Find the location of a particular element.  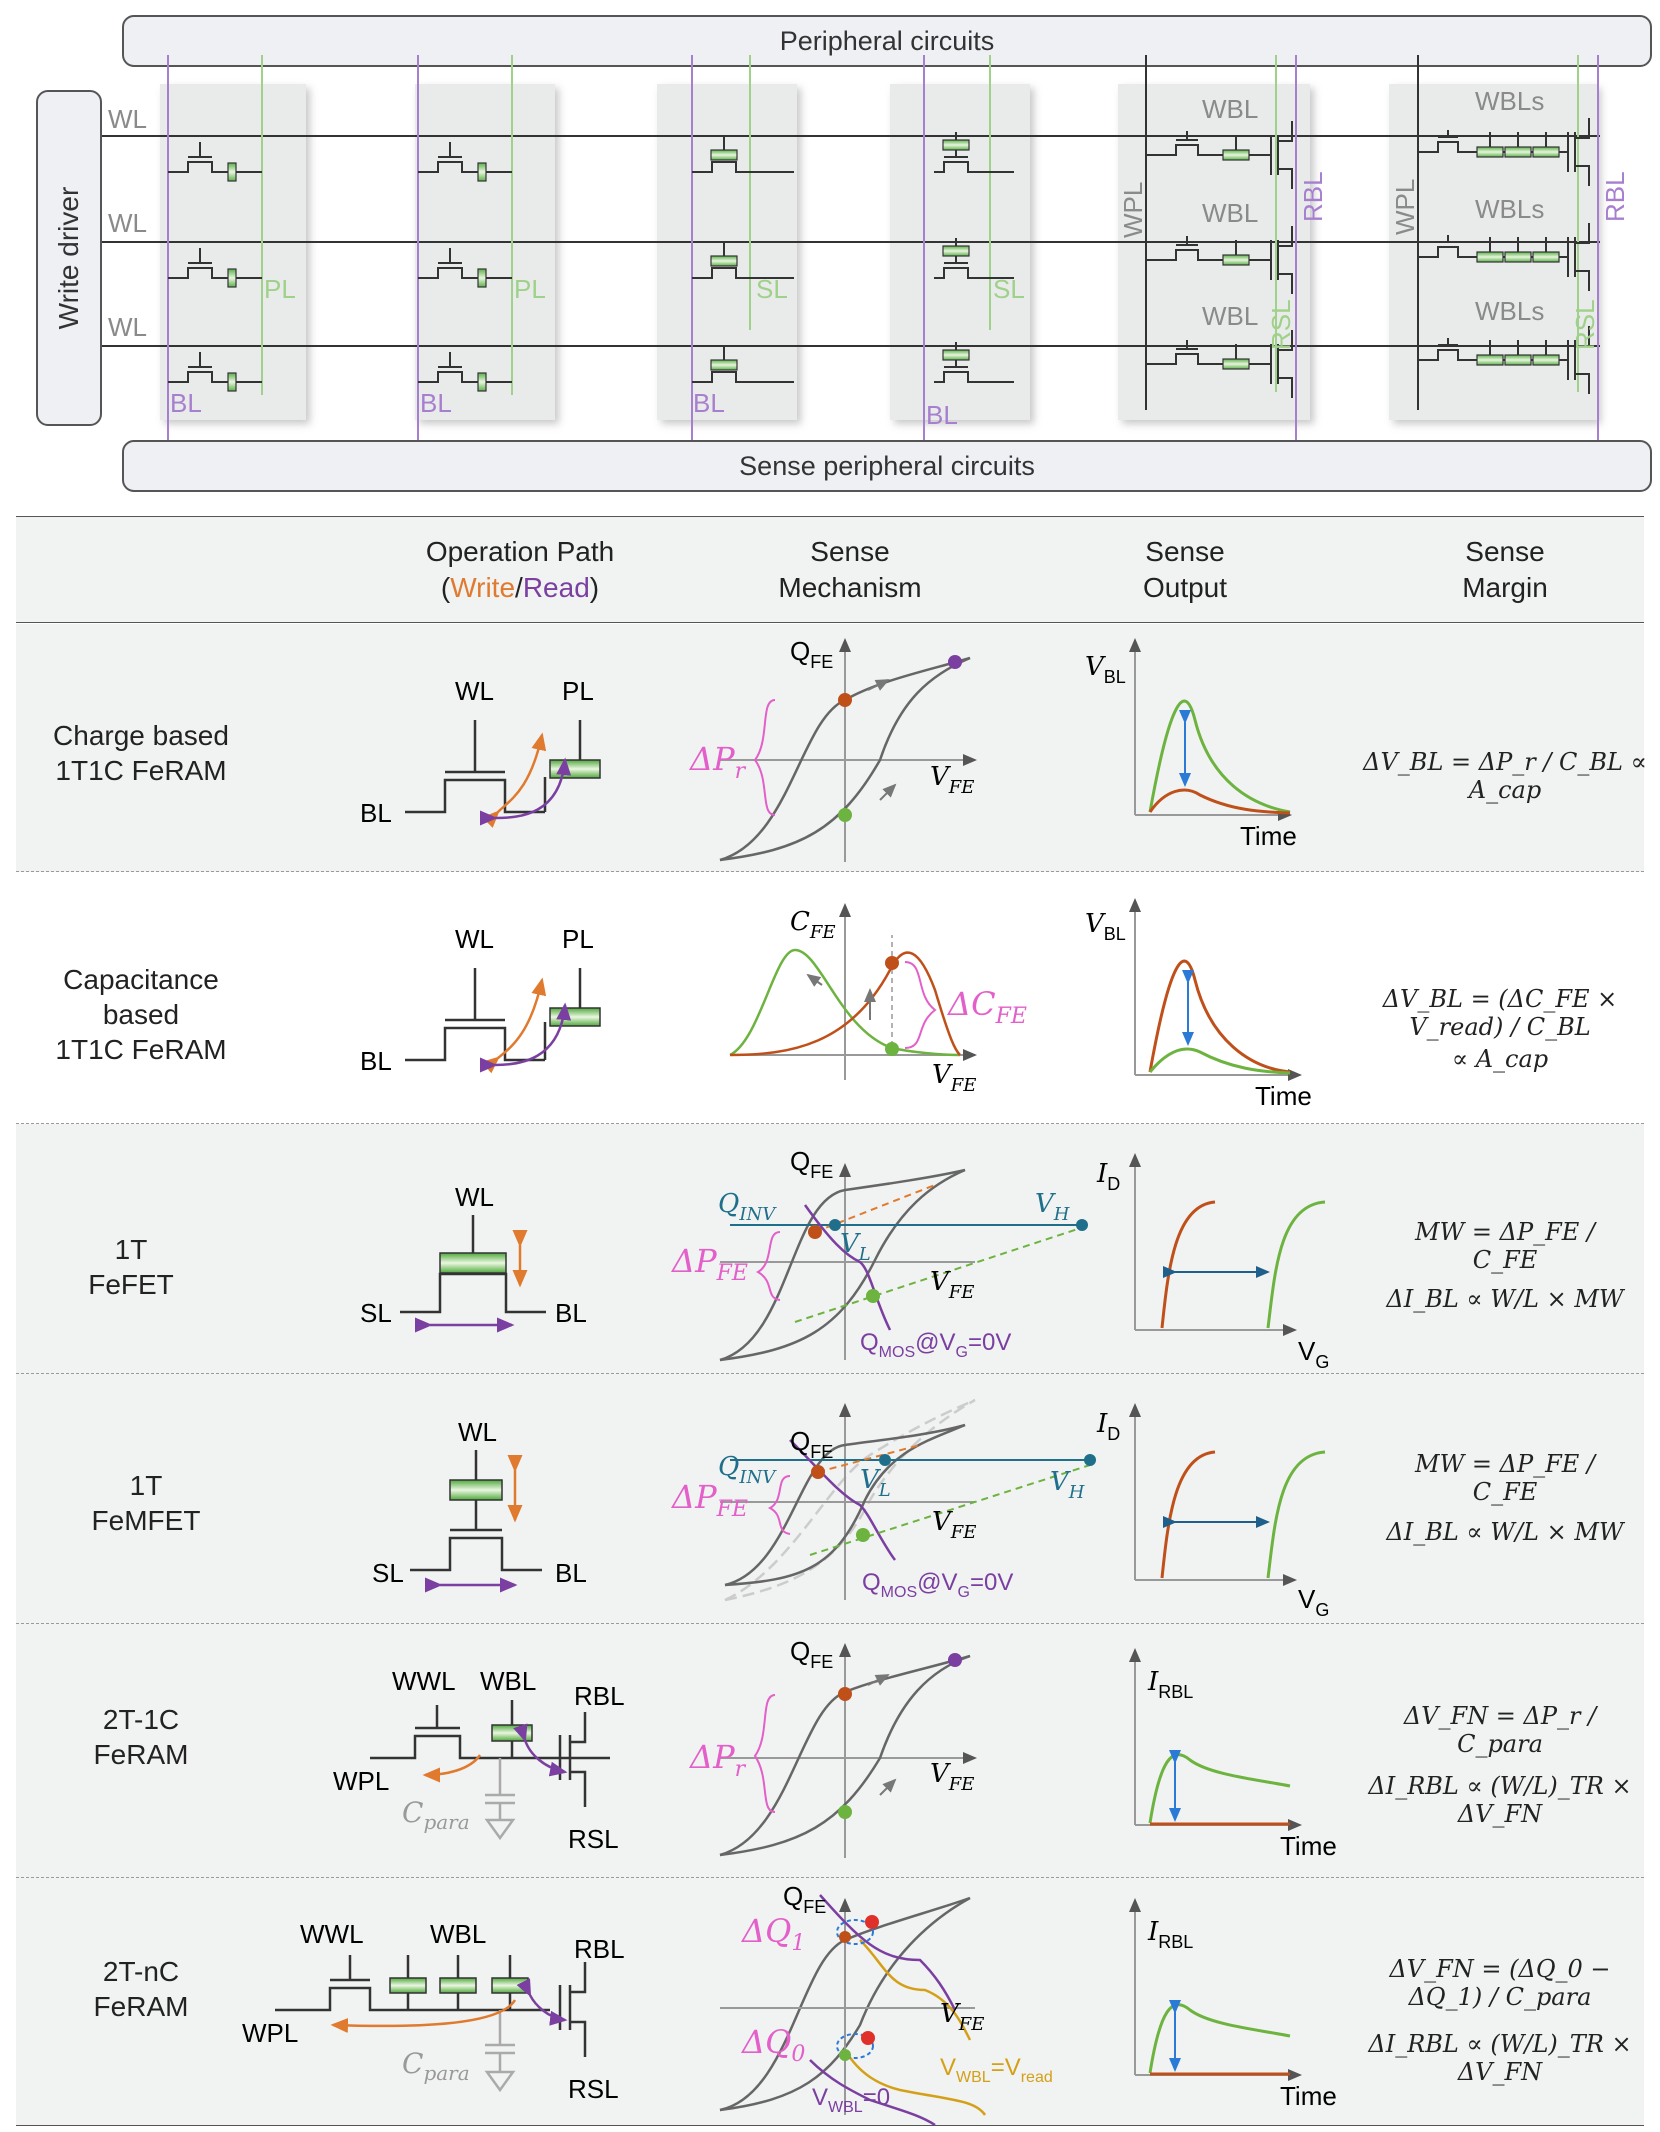

row-name-fefet: 1T FeFET is located at coordinates (131, 1267).